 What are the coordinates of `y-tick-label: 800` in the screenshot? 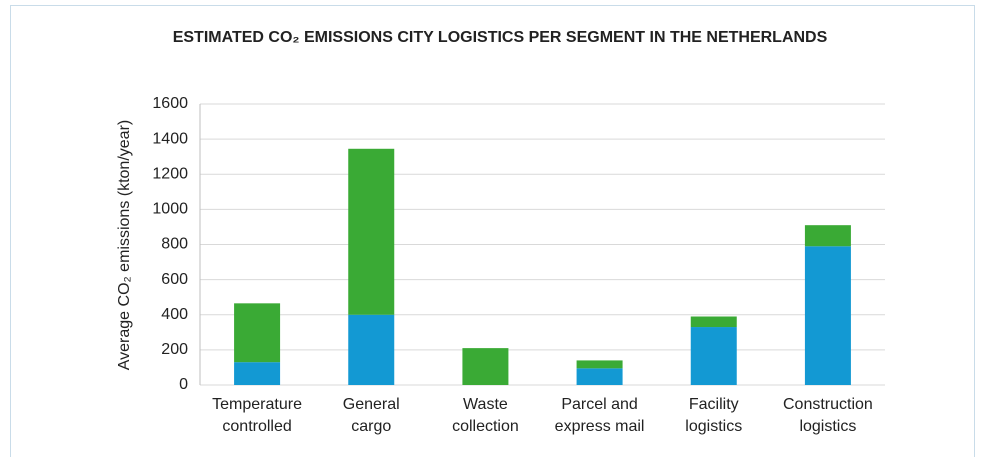 It's located at (174, 244).